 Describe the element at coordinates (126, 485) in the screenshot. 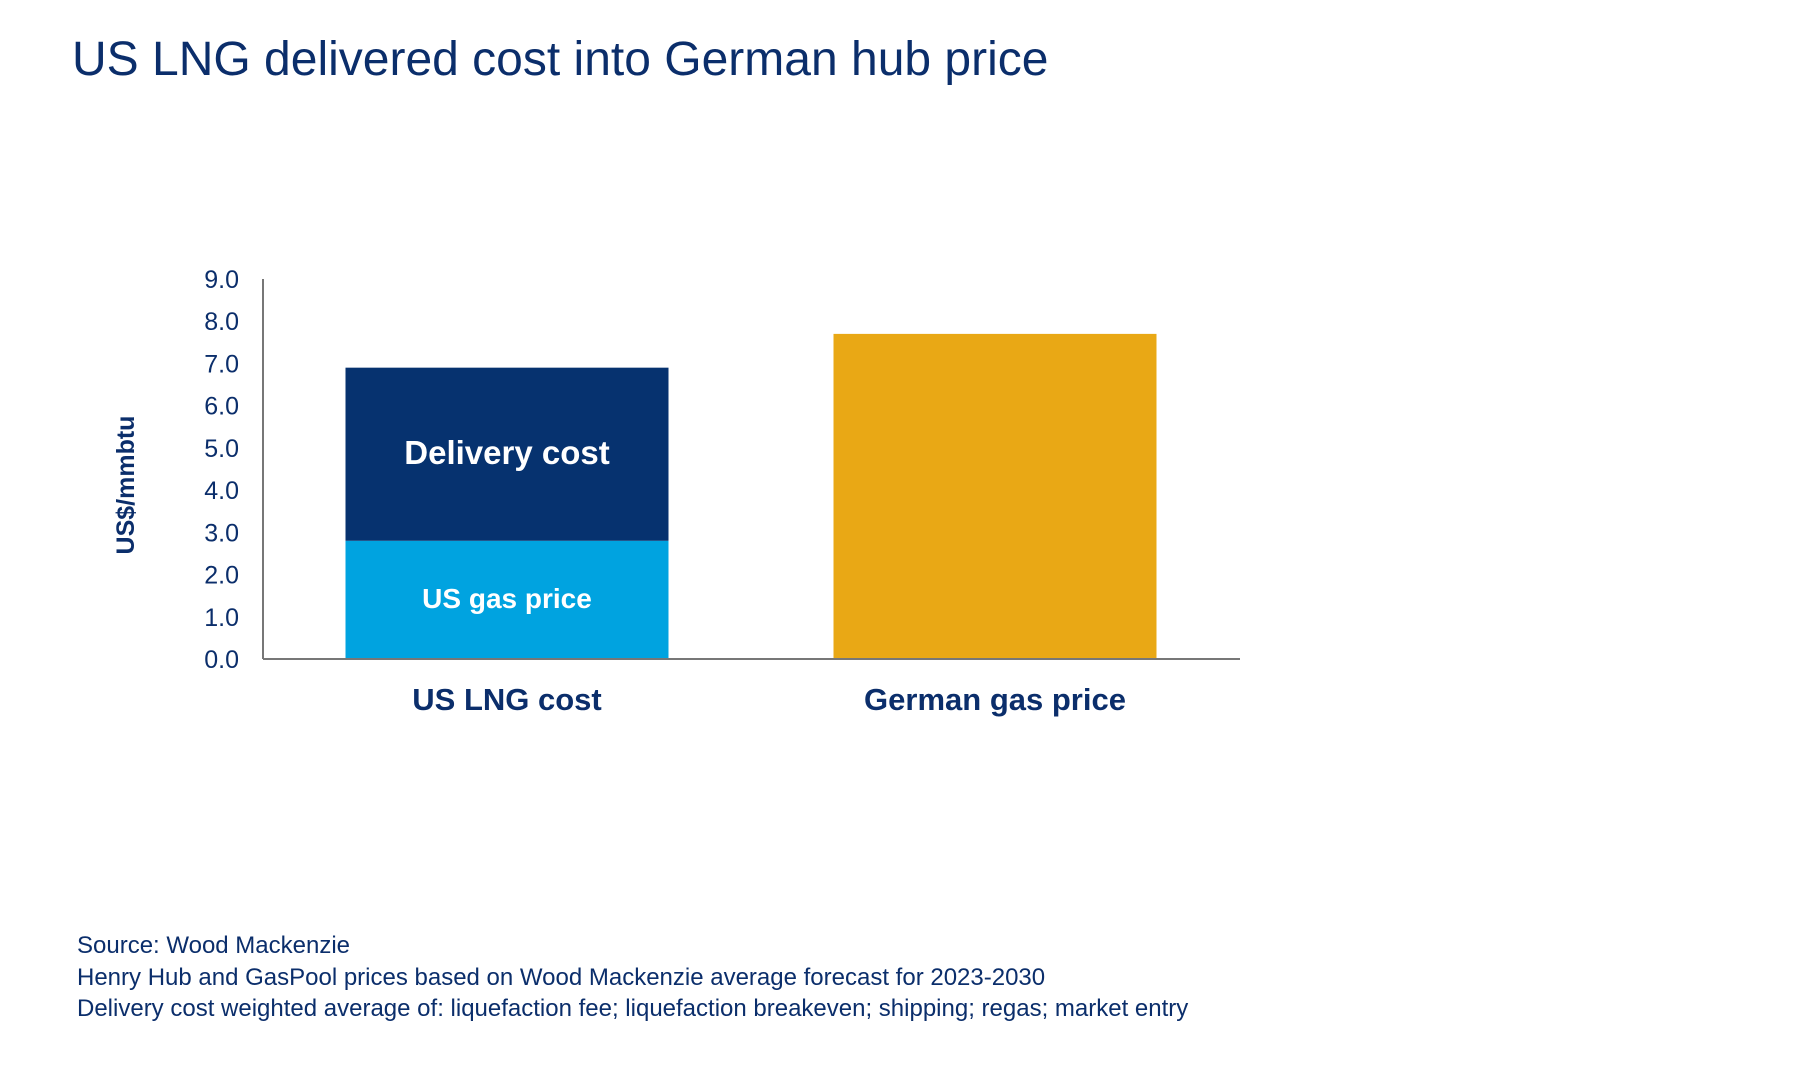

I see `y-axis-label: US$/mmbtu` at that location.